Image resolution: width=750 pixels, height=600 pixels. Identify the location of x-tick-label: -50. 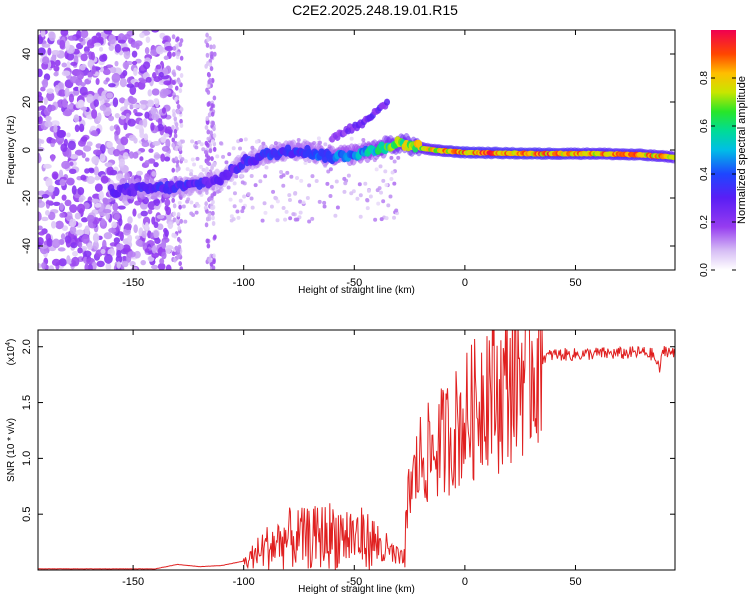
(354, 283).